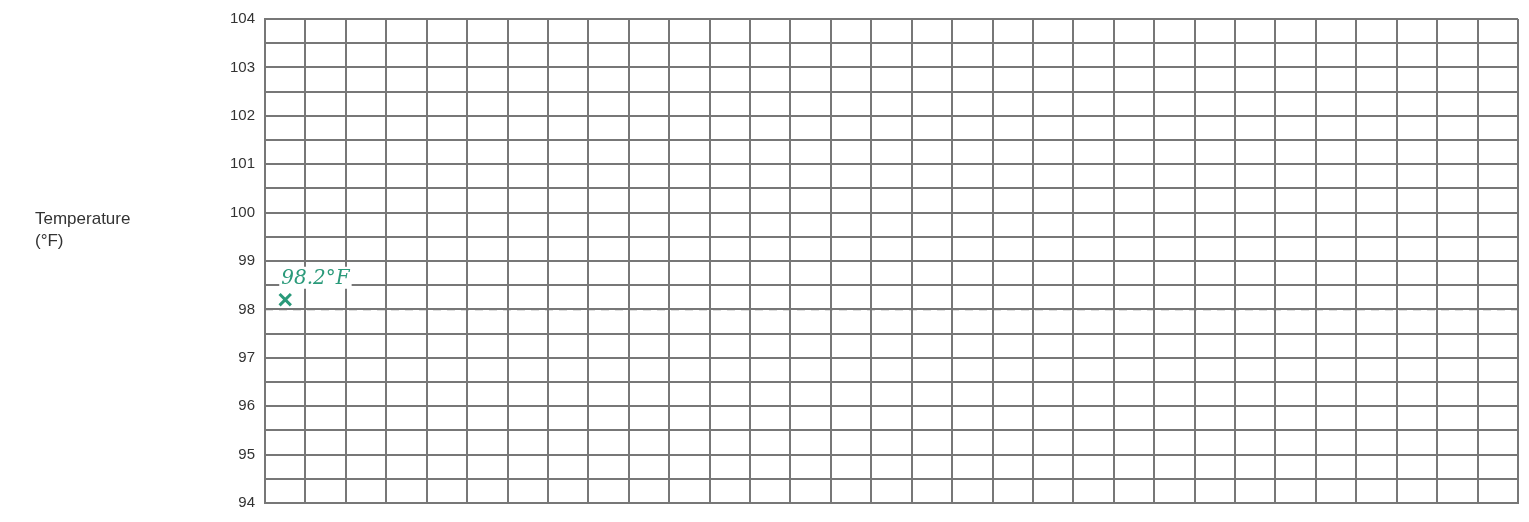 The height and width of the screenshot is (522, 1529). I want to click on y-tick-label: 100, so click(243, 211).